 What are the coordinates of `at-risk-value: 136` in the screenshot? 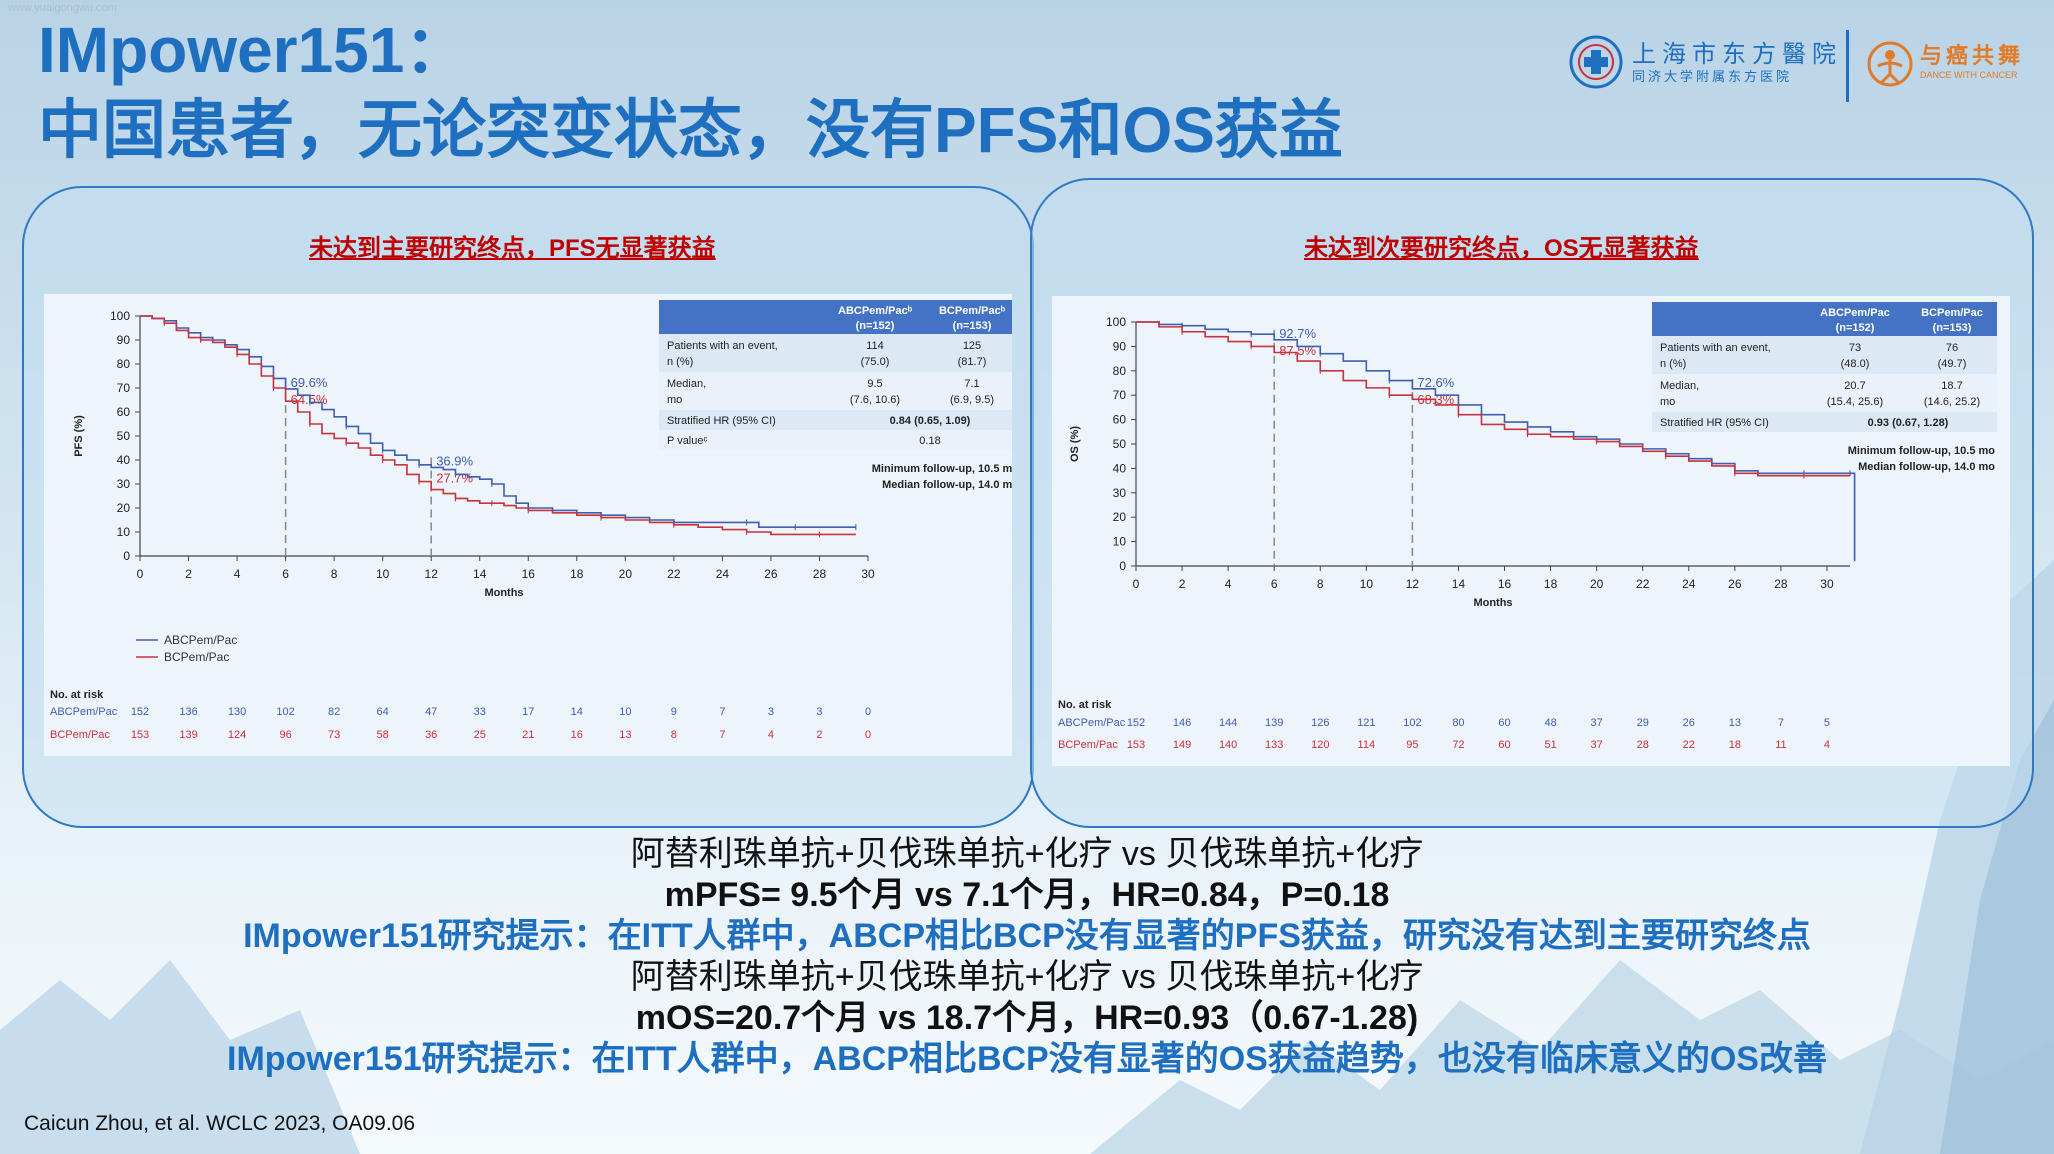 It's located at (188, 712).